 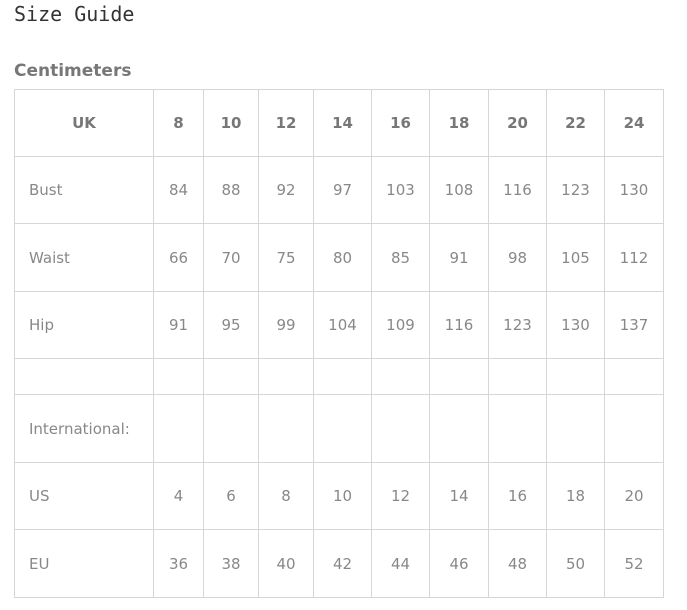 I want to click on table-cell: 52, so click(x=634, y=563).